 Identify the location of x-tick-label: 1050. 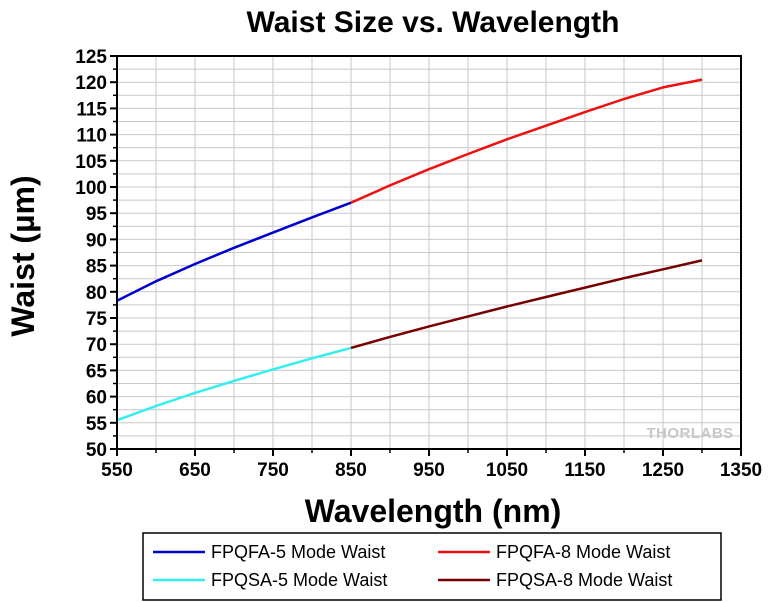
(507, 470).